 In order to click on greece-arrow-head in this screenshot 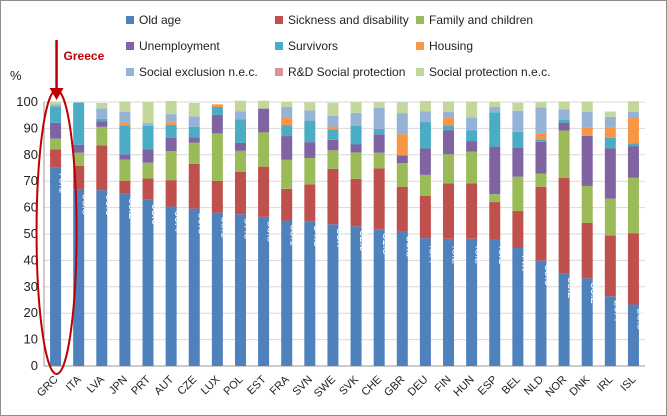, I will do `click(56, 94)`.